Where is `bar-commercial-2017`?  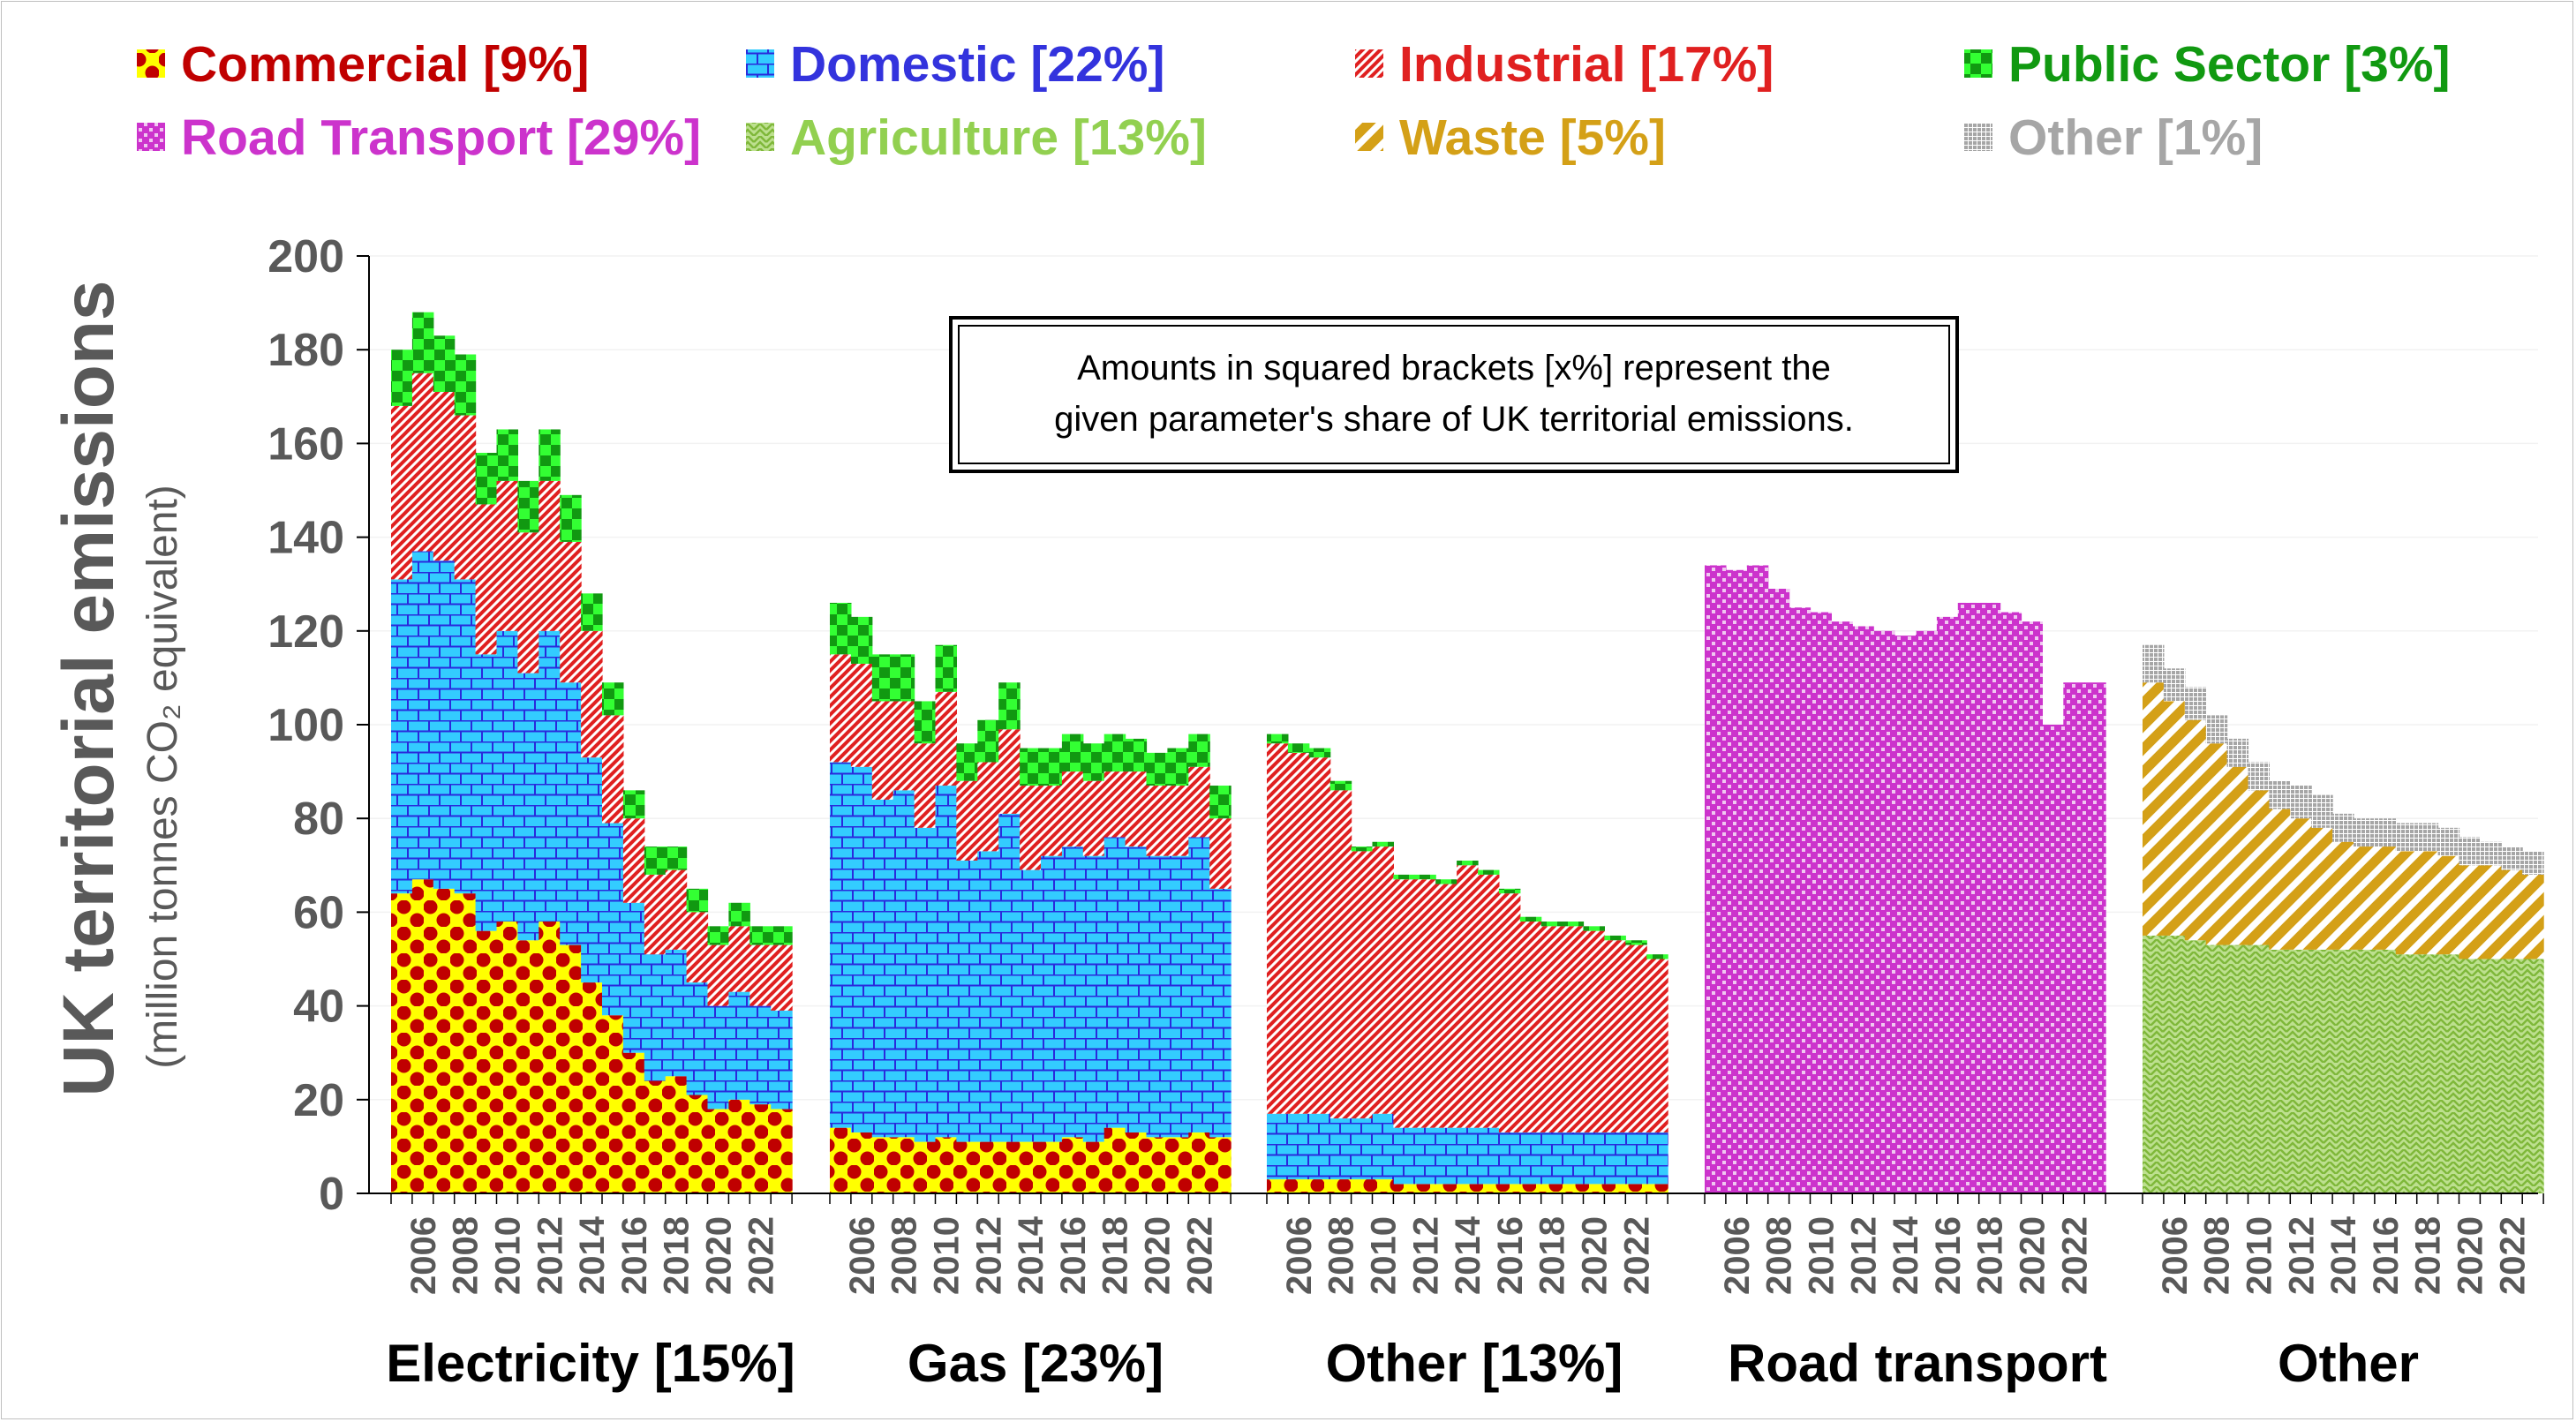 bar-commercial-2017 is located at coordinates (1093, 1167).